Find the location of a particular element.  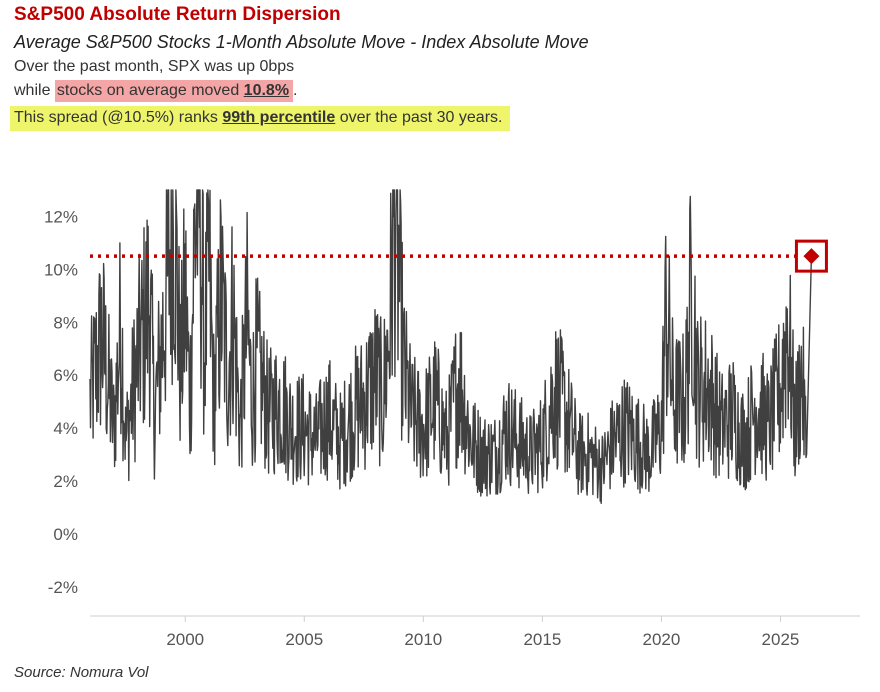

x-tick-label: 2010 is located at coordinates (423, 639).